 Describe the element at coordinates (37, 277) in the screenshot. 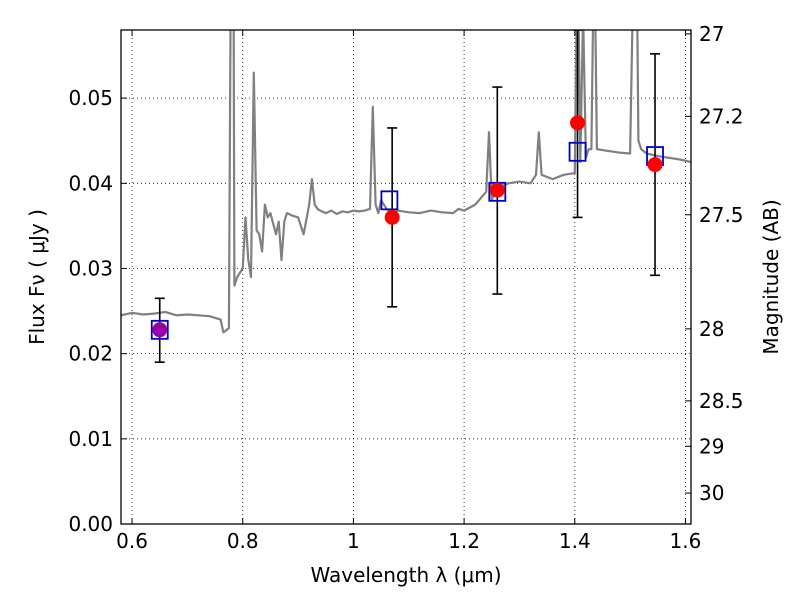

I see `y-axis-label: Flux Fν ( μJy )` at that location.